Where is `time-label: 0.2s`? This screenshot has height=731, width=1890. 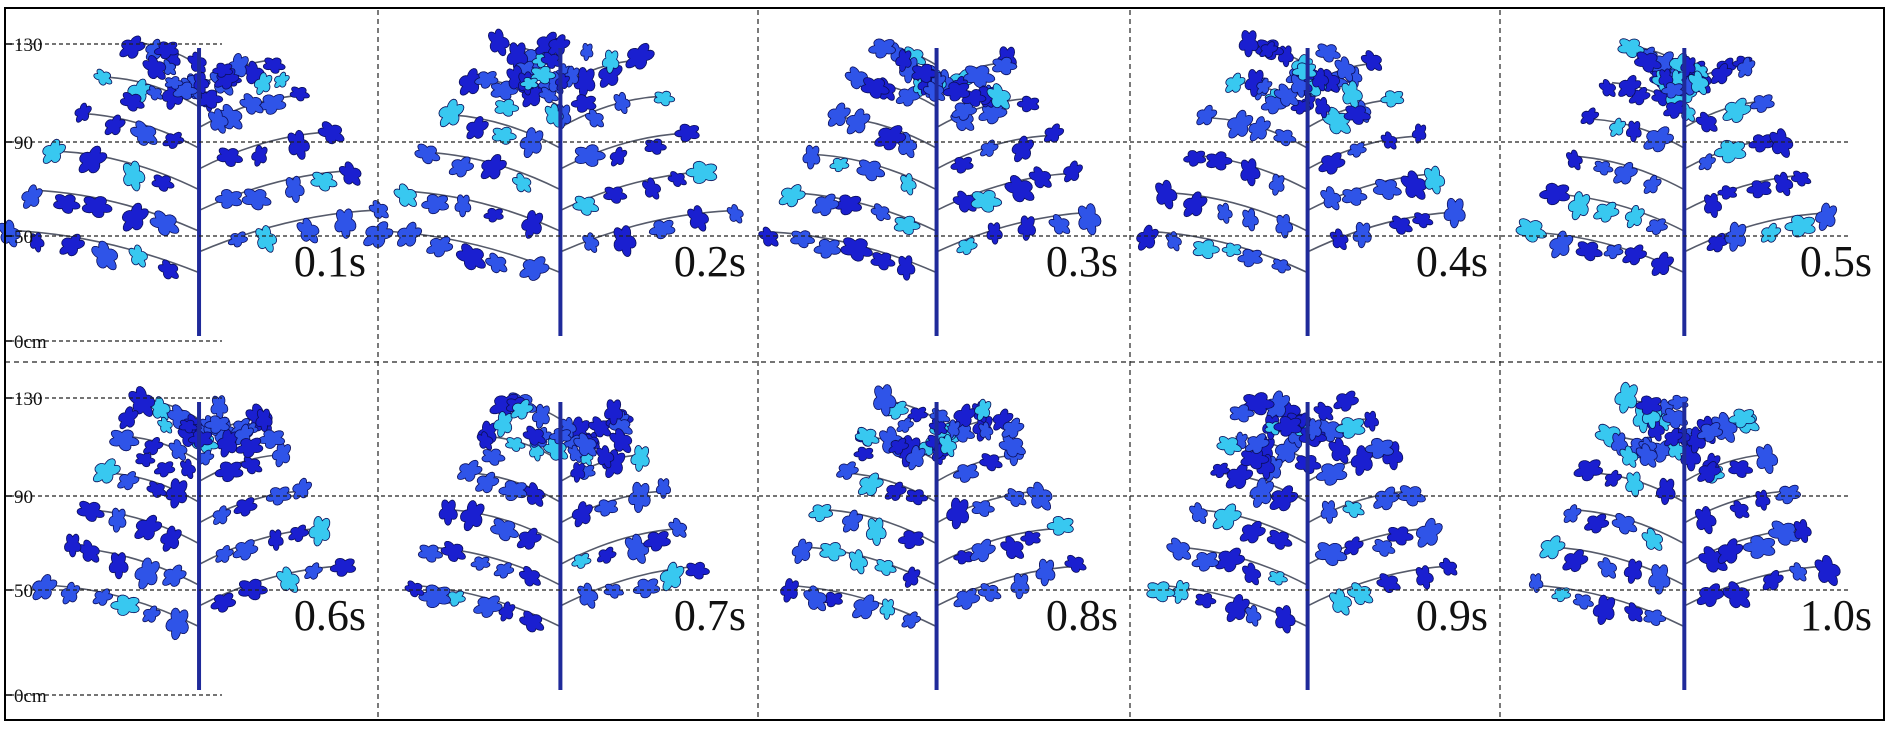 time-label: 0.2s is located at coordinates (710, 261).